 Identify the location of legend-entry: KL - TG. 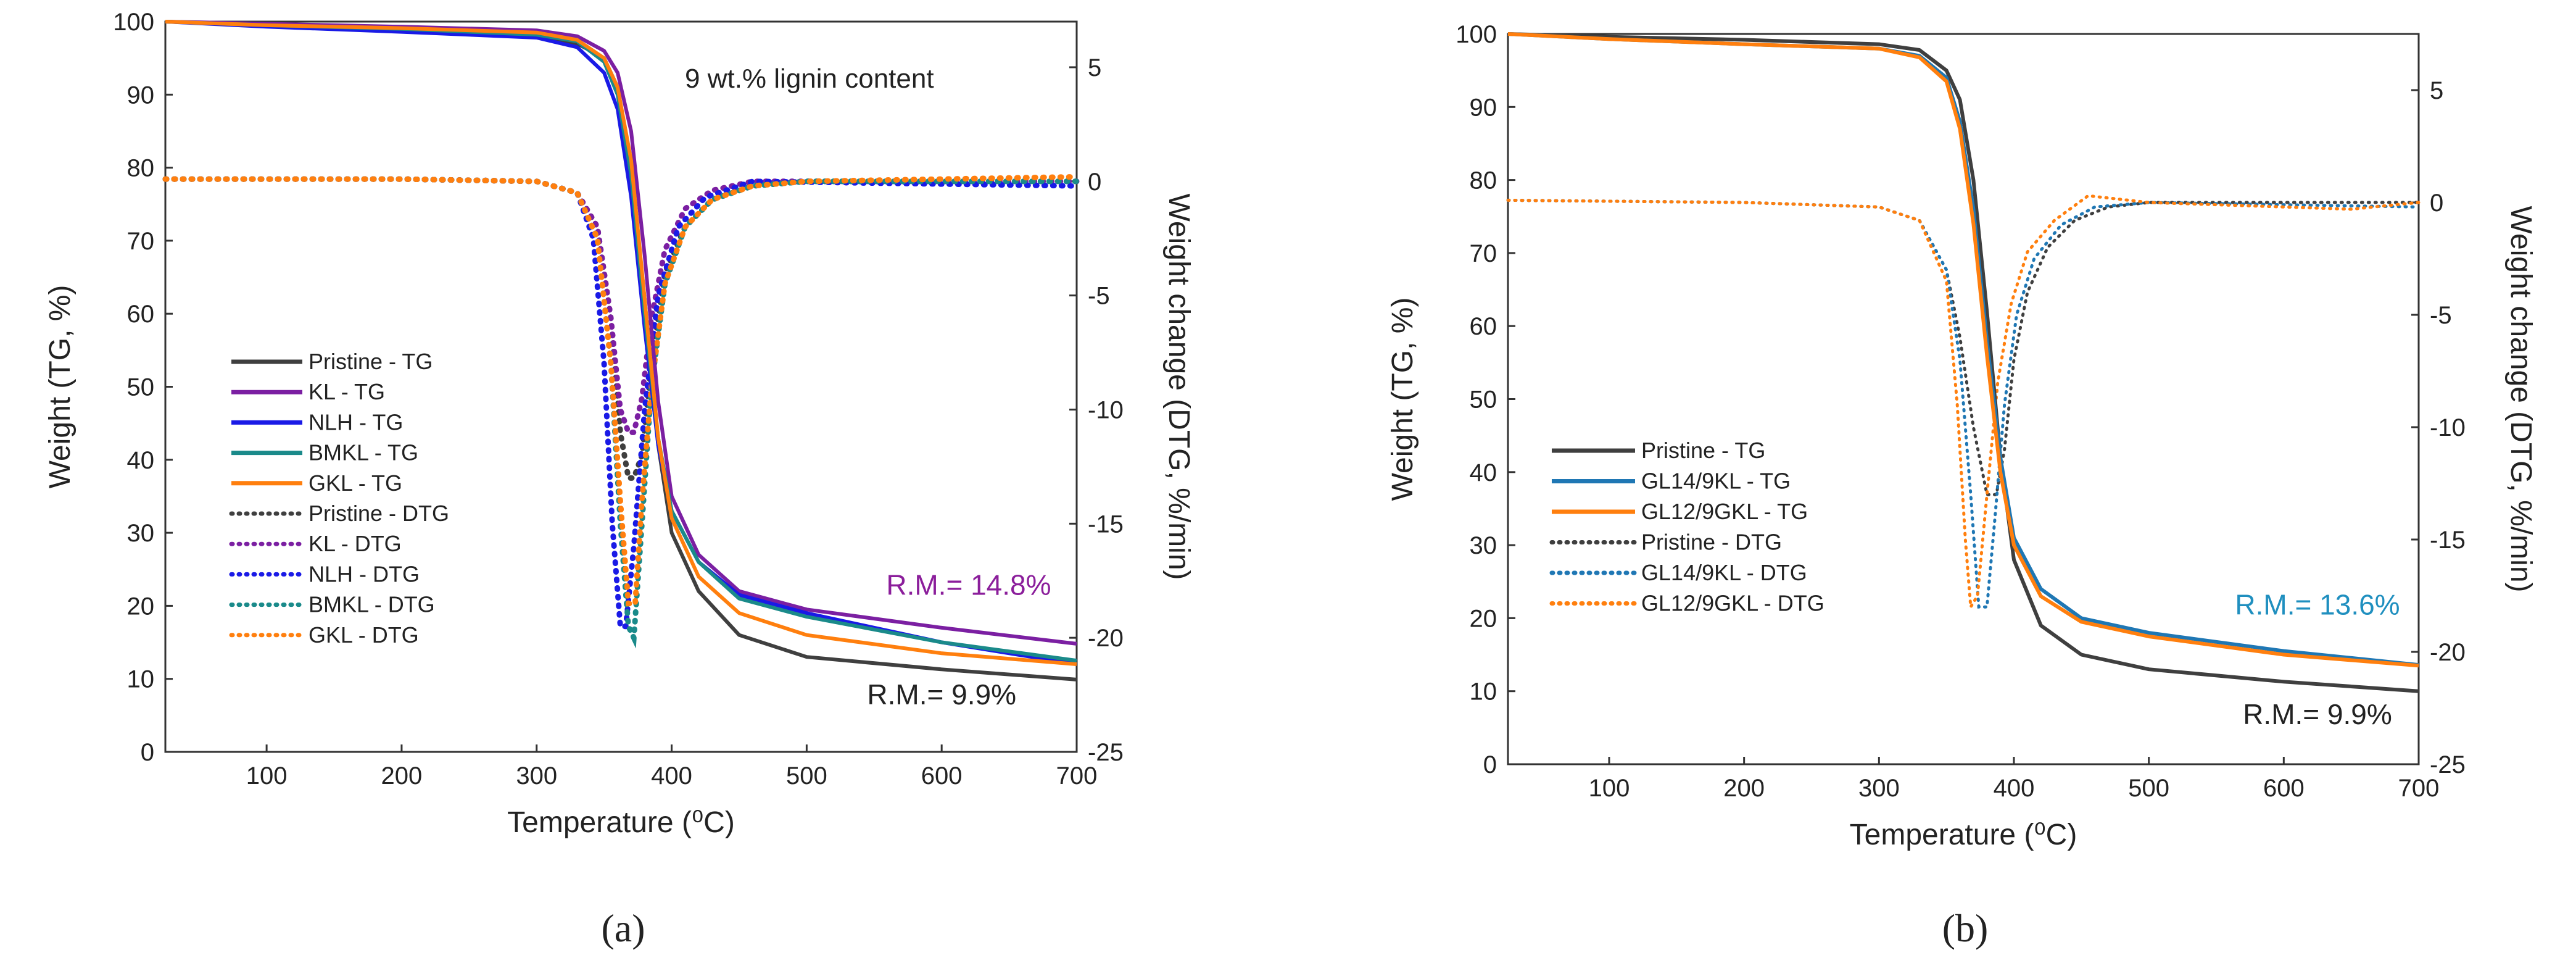
(347, 391).